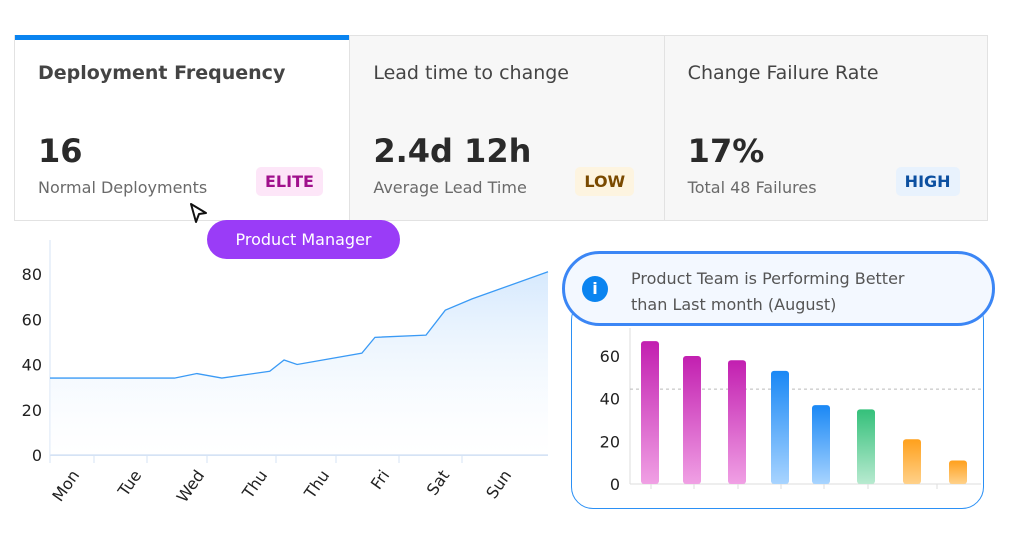 The width and height of the screenshot is (1029, 537). Describe the element at coordinates (32, 274) in the screenshot. I see `y-tick-label: 80` at that location.